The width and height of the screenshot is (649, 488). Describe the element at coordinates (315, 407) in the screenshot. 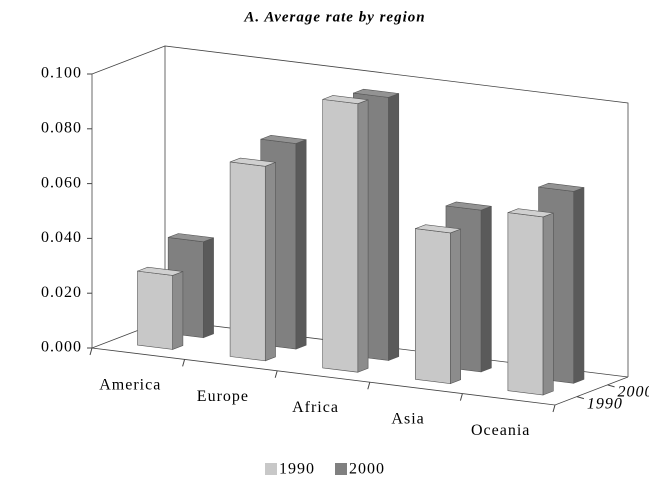

I see `x-tick-label: Africa` at that location.